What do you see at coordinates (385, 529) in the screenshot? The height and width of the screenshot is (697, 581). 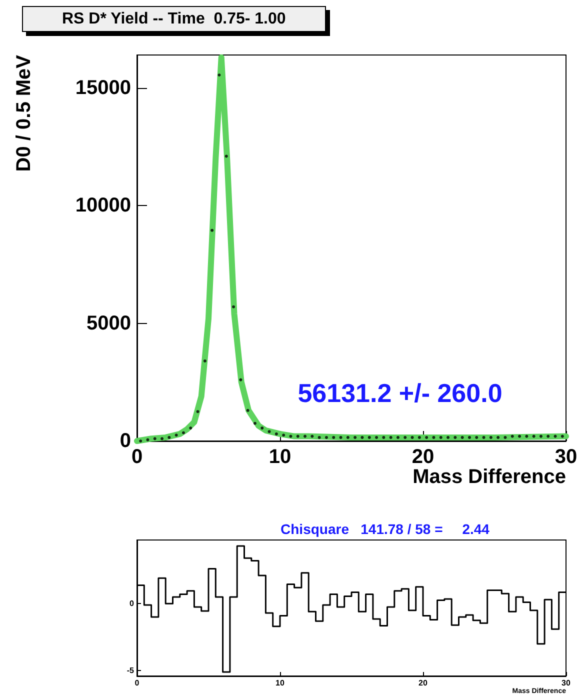 I see `text: Chisquare 141.78 / 58 = 2.44` at bounding box center [385, 529].